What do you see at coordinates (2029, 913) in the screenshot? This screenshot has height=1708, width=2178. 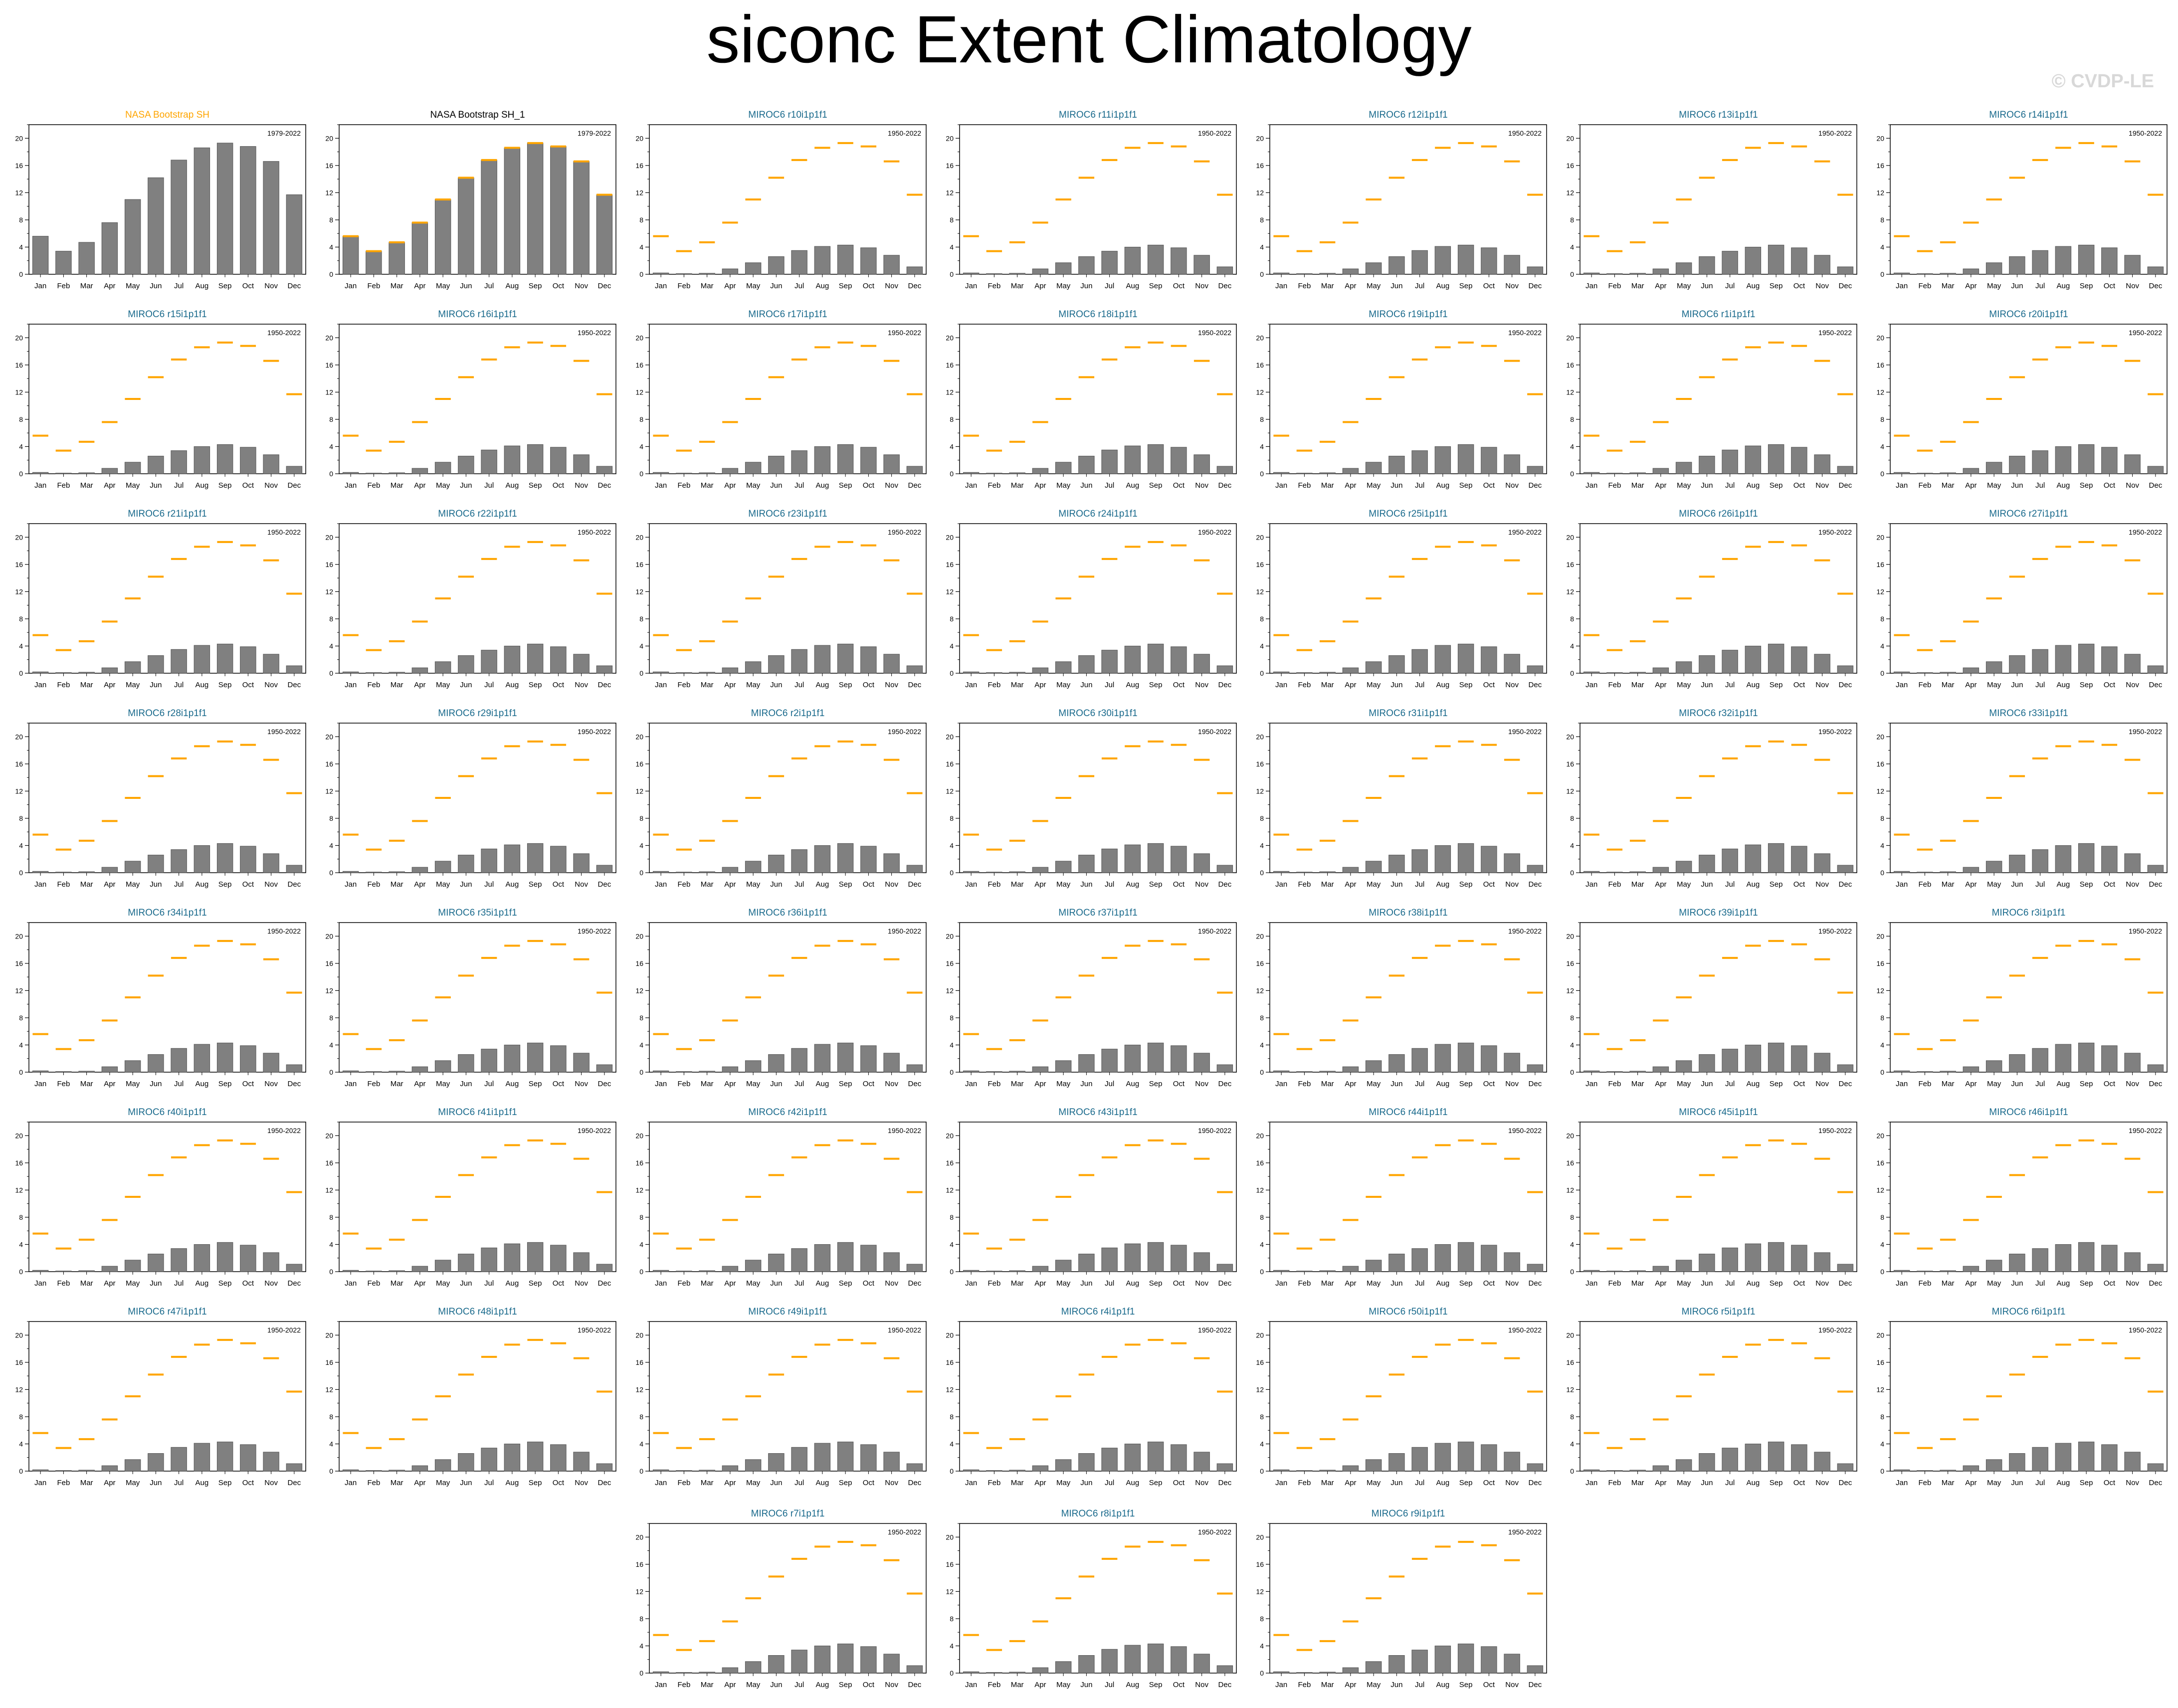 I see `panel-title: MIROC6 r3i1p1f1` at bounding box center [2029, 913].